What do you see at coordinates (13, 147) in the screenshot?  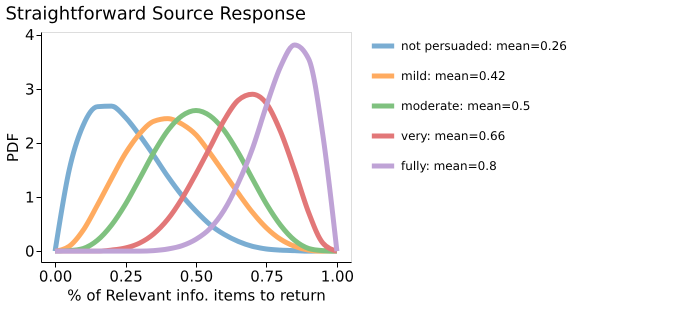 I see `y-axis-title: PDF` at bounding box center [13, 147].